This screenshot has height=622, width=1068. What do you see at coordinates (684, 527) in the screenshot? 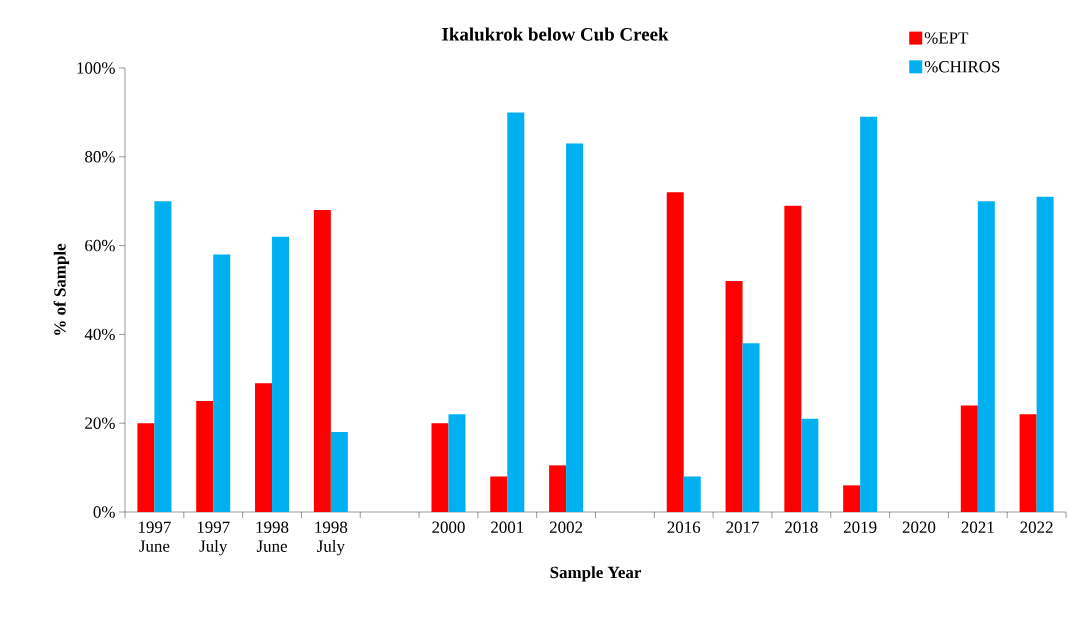
I see `x-tick-label: 2016` at bounding box center [684, 527].